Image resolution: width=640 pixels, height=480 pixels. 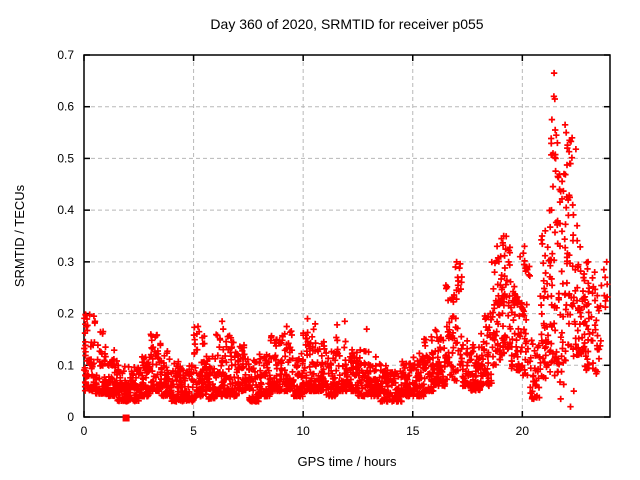 What do you see at coordinates (523, 431) in the screenshot?
I see `x-tick-label: 20` at bounding box center [523, 431].